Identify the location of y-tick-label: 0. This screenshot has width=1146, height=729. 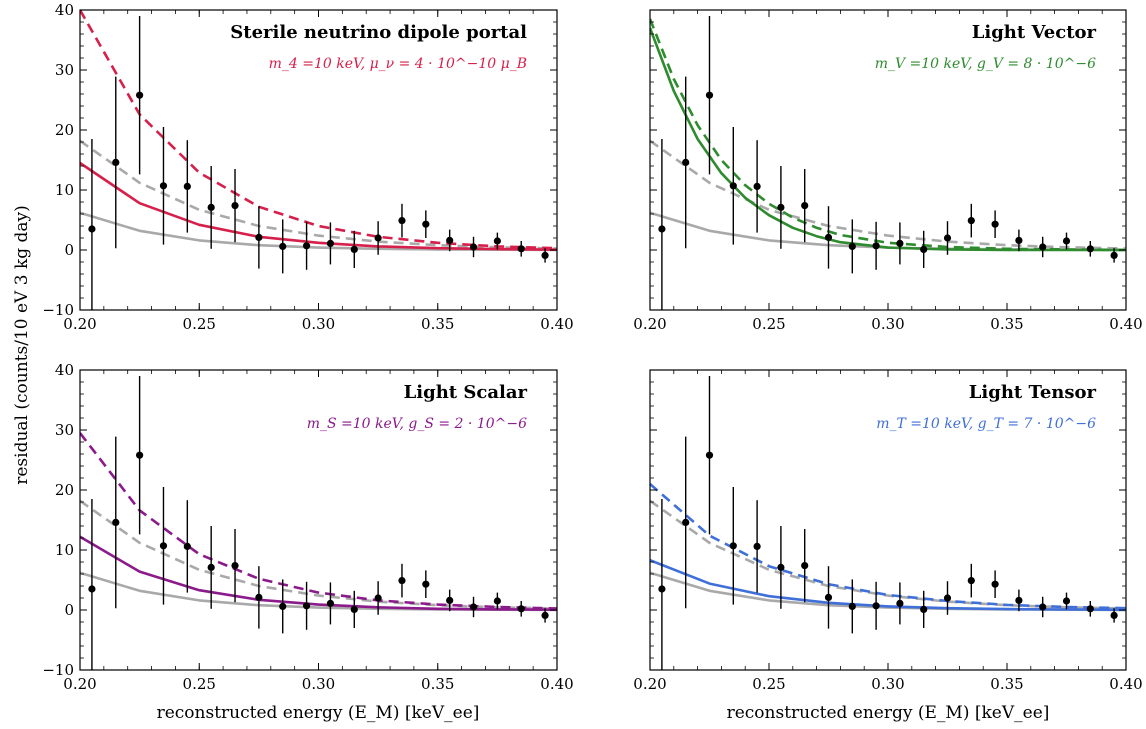
(69, 610).